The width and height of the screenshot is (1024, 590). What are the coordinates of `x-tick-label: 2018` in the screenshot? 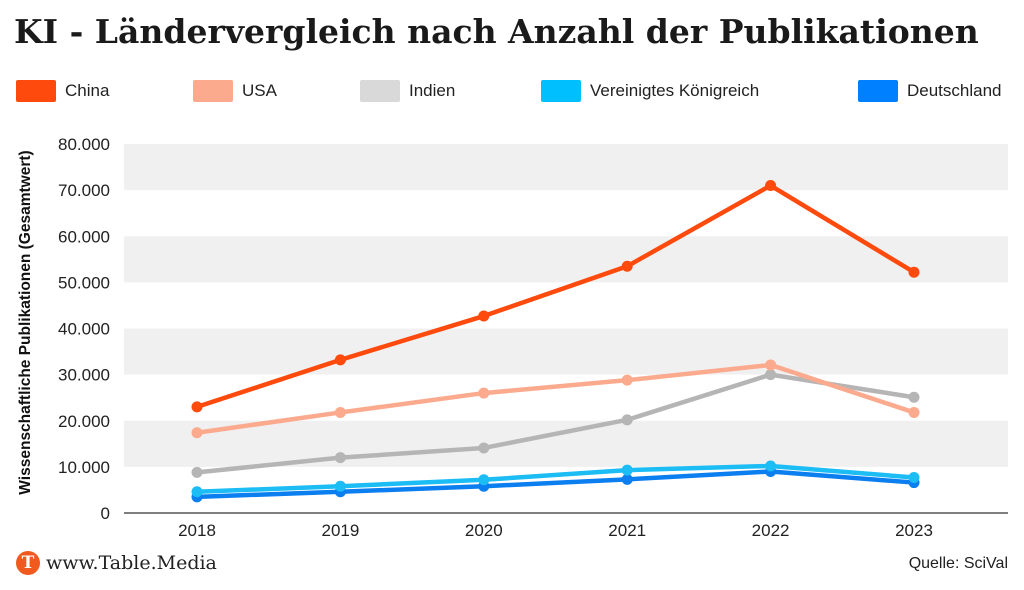 It's located at (197, 530).